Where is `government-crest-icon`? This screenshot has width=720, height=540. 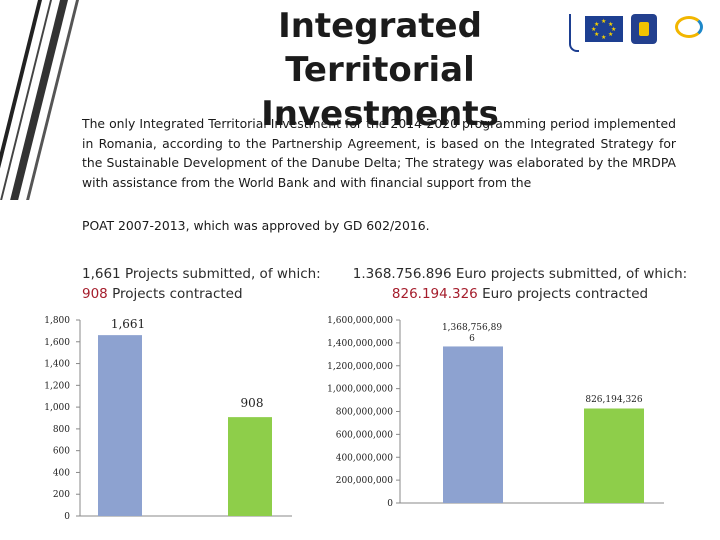
government-crest-icon is located at coordinates (644, 29).